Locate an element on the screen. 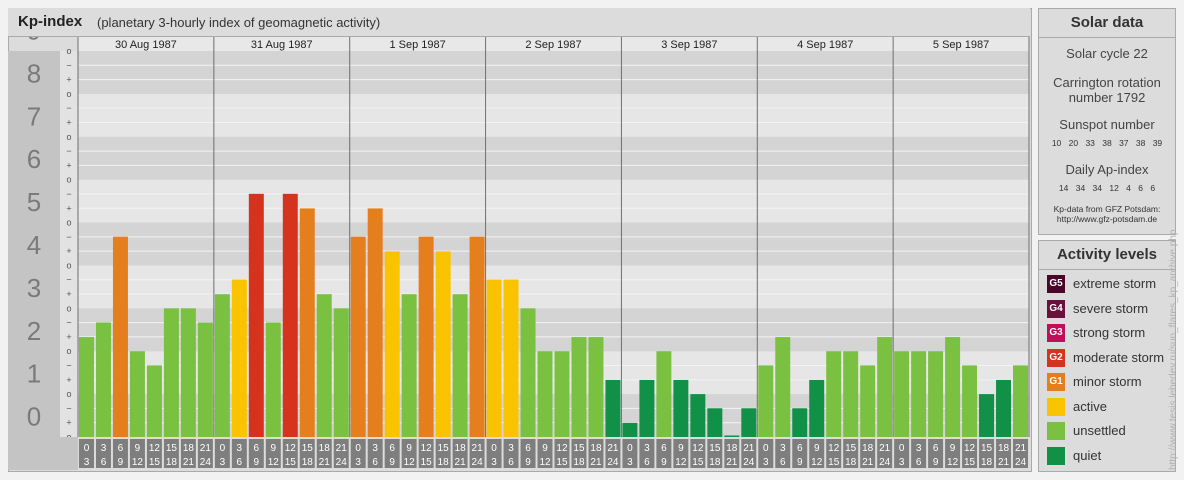 Image resolution: width=1184 pixels, height=480 pixels. legend-swatch: G3 is located at coordinates (1056, 333).